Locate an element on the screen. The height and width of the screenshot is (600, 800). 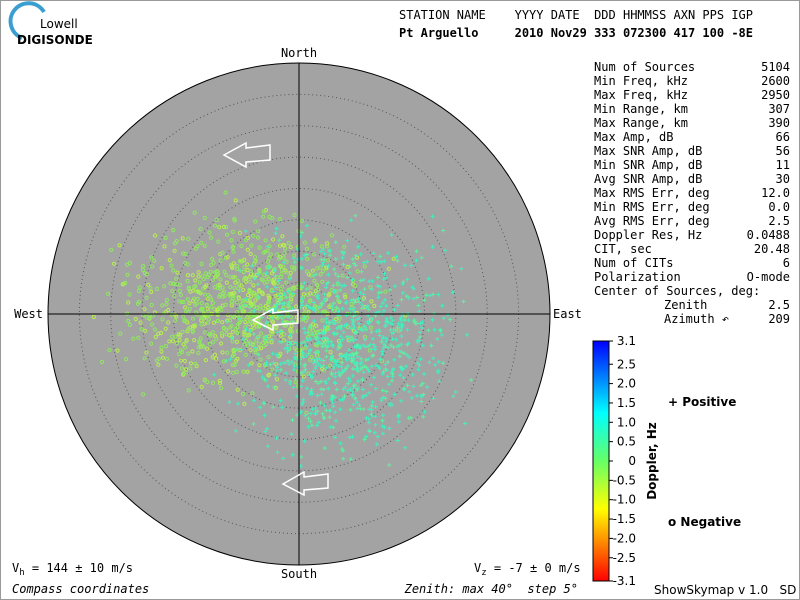
center-label: Azimuth ↶ is located at coordinates (696, 319).